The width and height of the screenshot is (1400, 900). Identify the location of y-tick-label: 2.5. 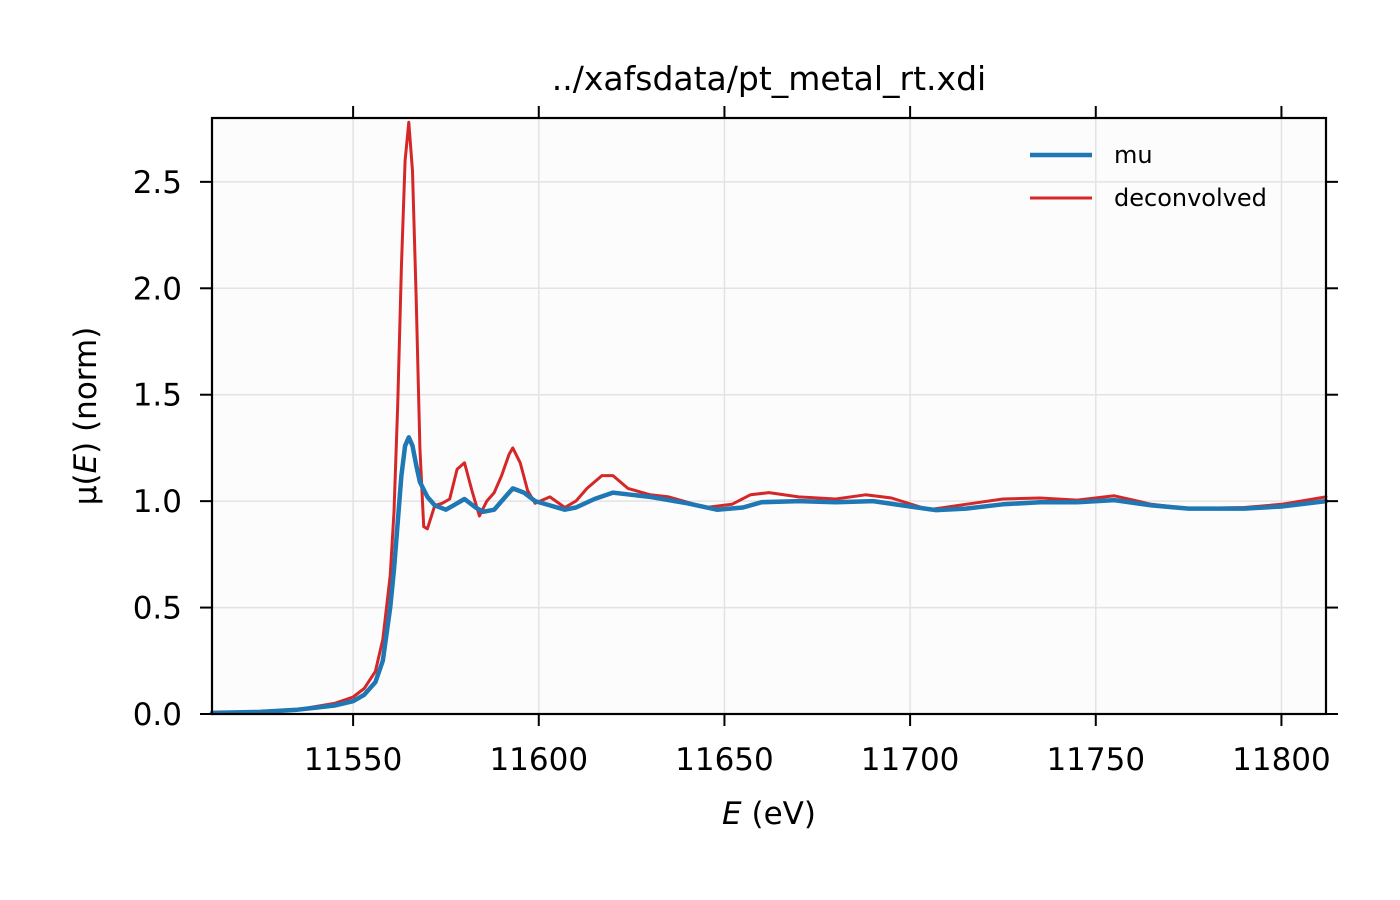
(157, 183).